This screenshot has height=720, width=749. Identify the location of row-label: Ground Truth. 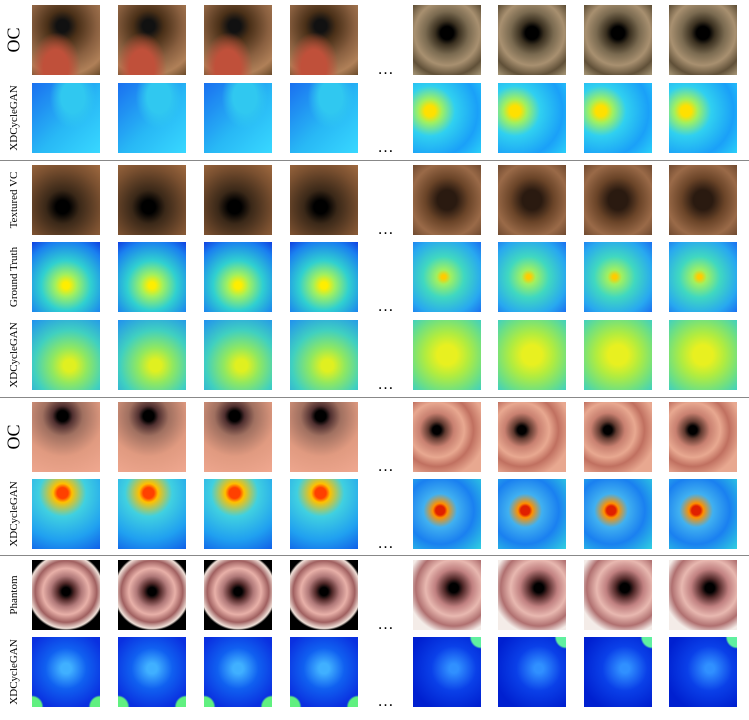
(14, 277).